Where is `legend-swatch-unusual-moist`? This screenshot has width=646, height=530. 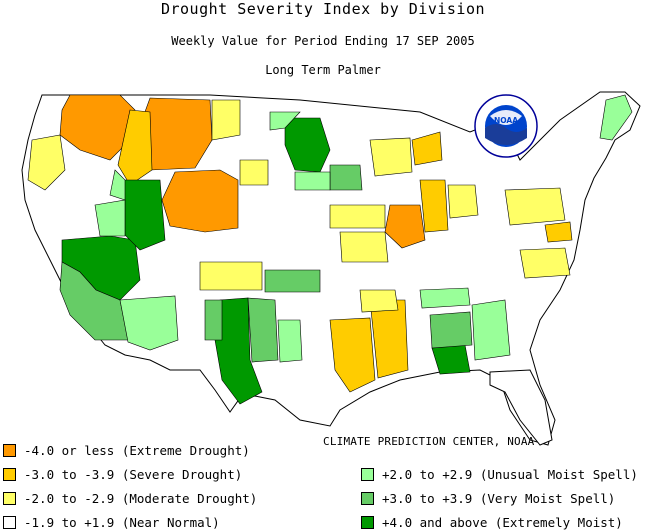
legend-swatch-unusual-moist is located at coordinates (367, 474).